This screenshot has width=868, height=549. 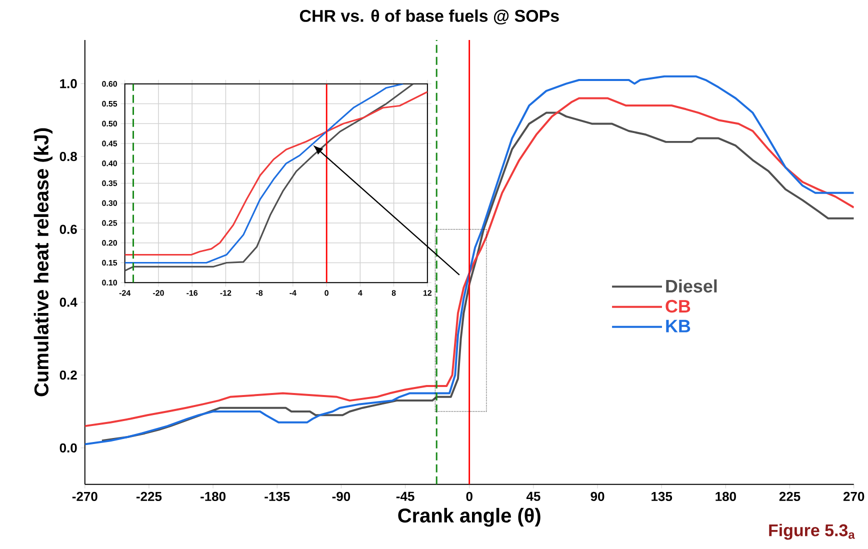 What do you see at coordinates (68, 83) in the screenshot?
I see `y-tick-label: 1.0` at bounding box center [68, 83].